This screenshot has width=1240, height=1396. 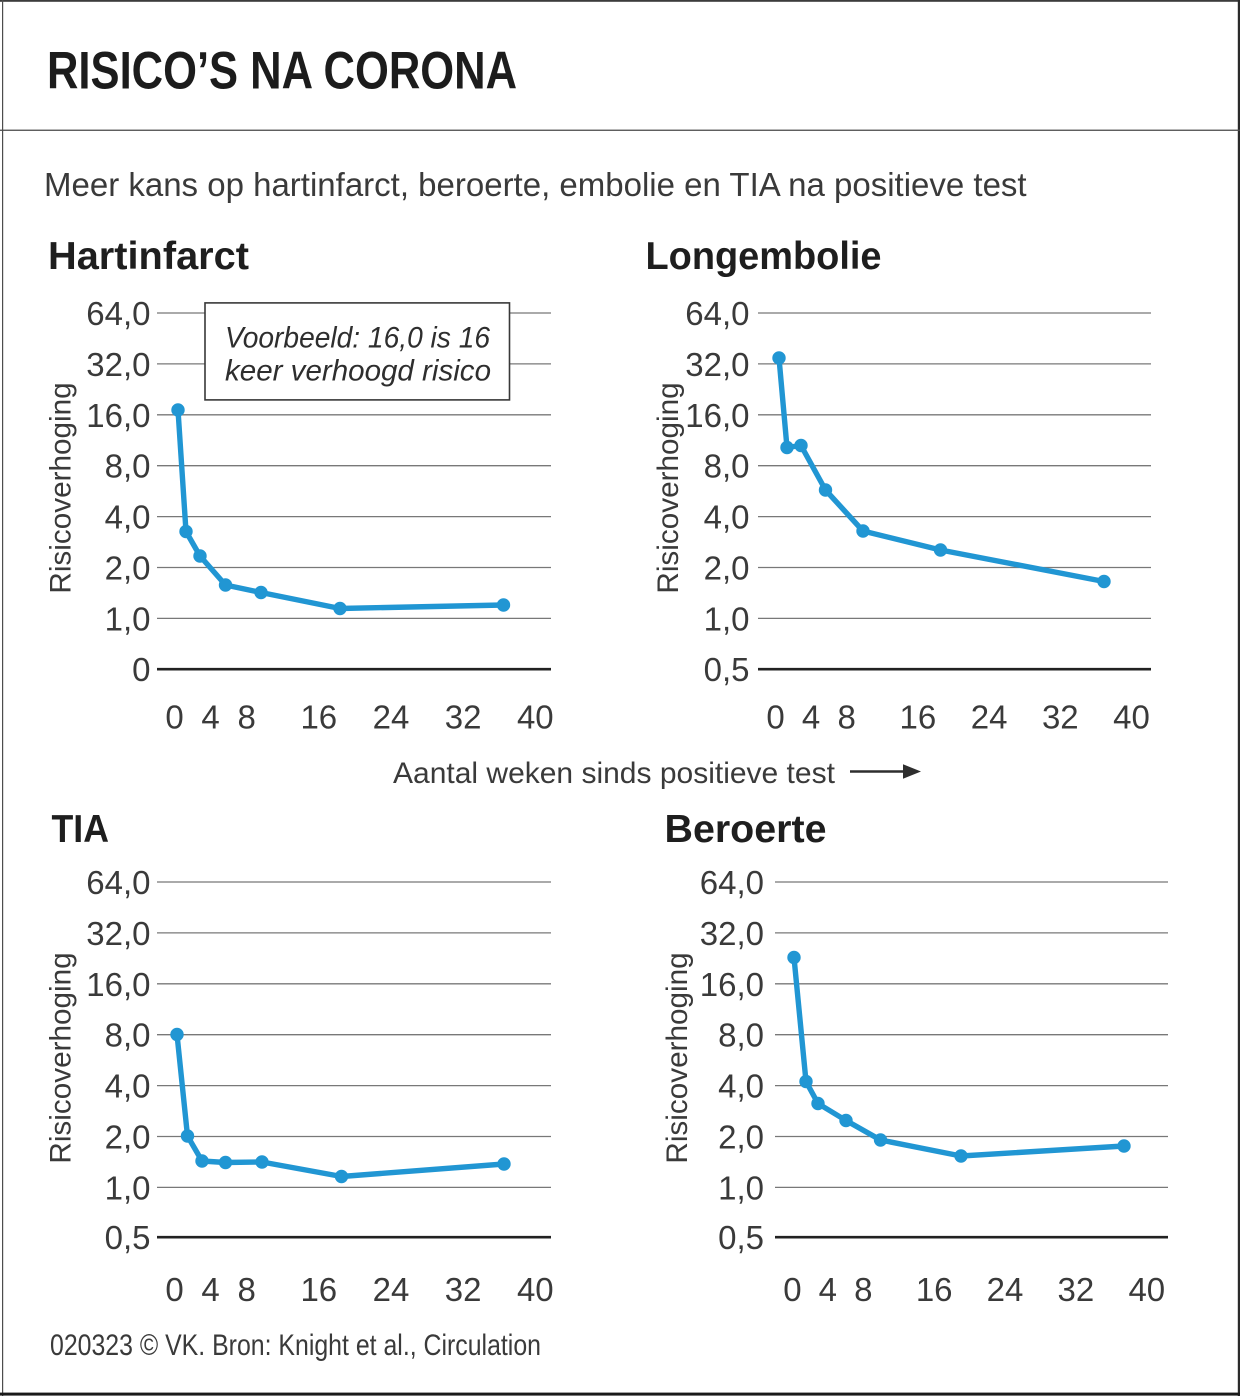 I want to click on svg-text: Beroerte, so click(x=746, y=829).